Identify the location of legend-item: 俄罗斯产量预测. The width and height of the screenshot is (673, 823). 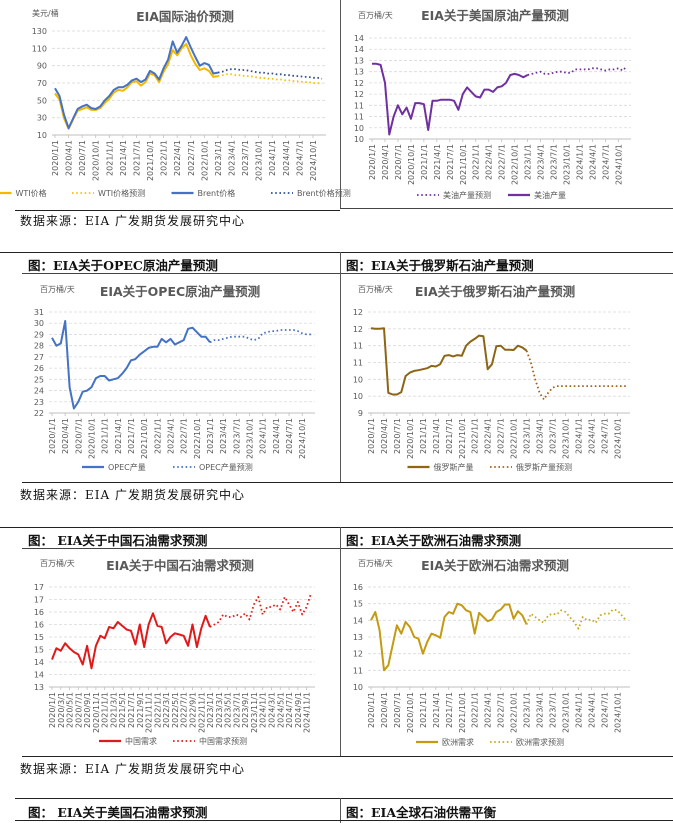
(531, 467).